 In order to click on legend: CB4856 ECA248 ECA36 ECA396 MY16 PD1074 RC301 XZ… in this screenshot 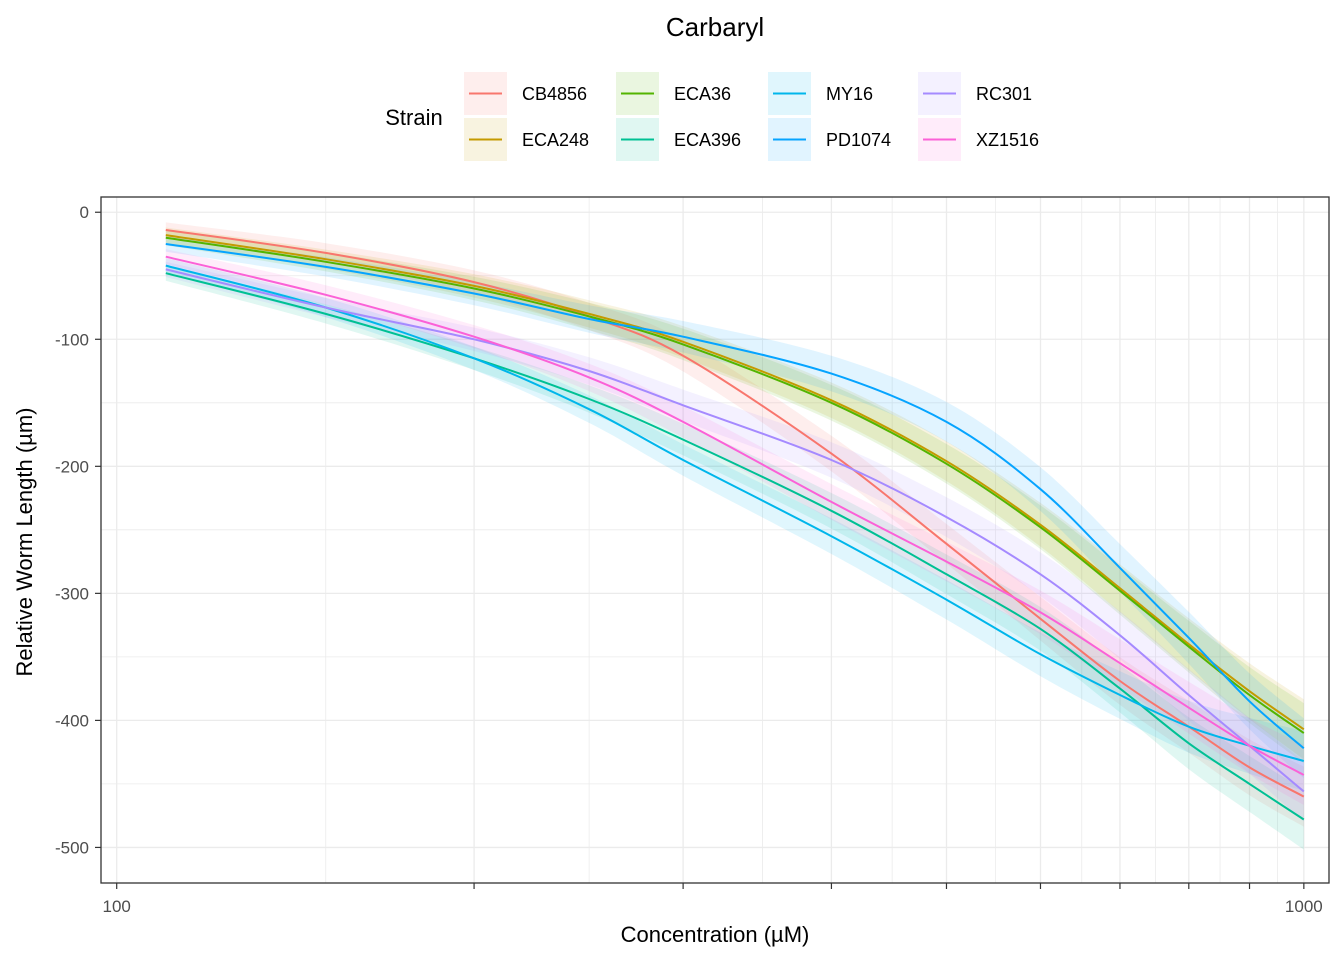, I will do `click(751, 116)`.